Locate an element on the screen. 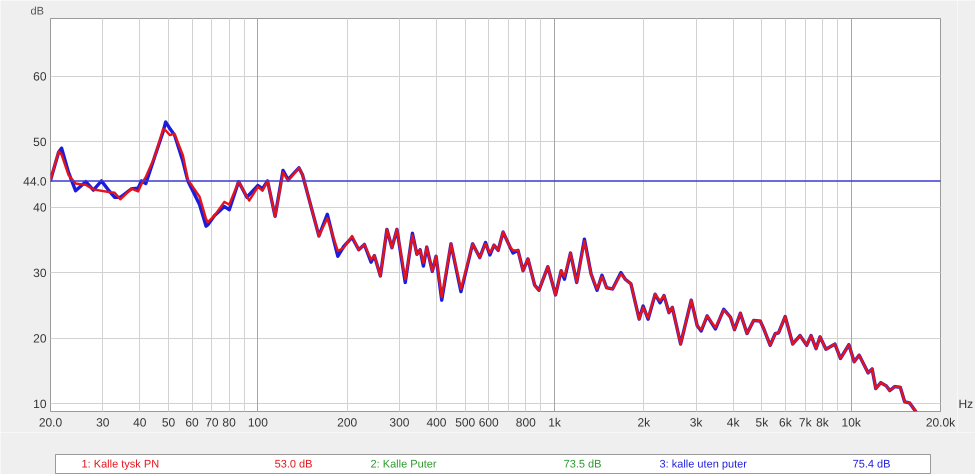 This screenshot has height=474, width=975. x-tick-label: 7k is located at coordinates (805, 423).